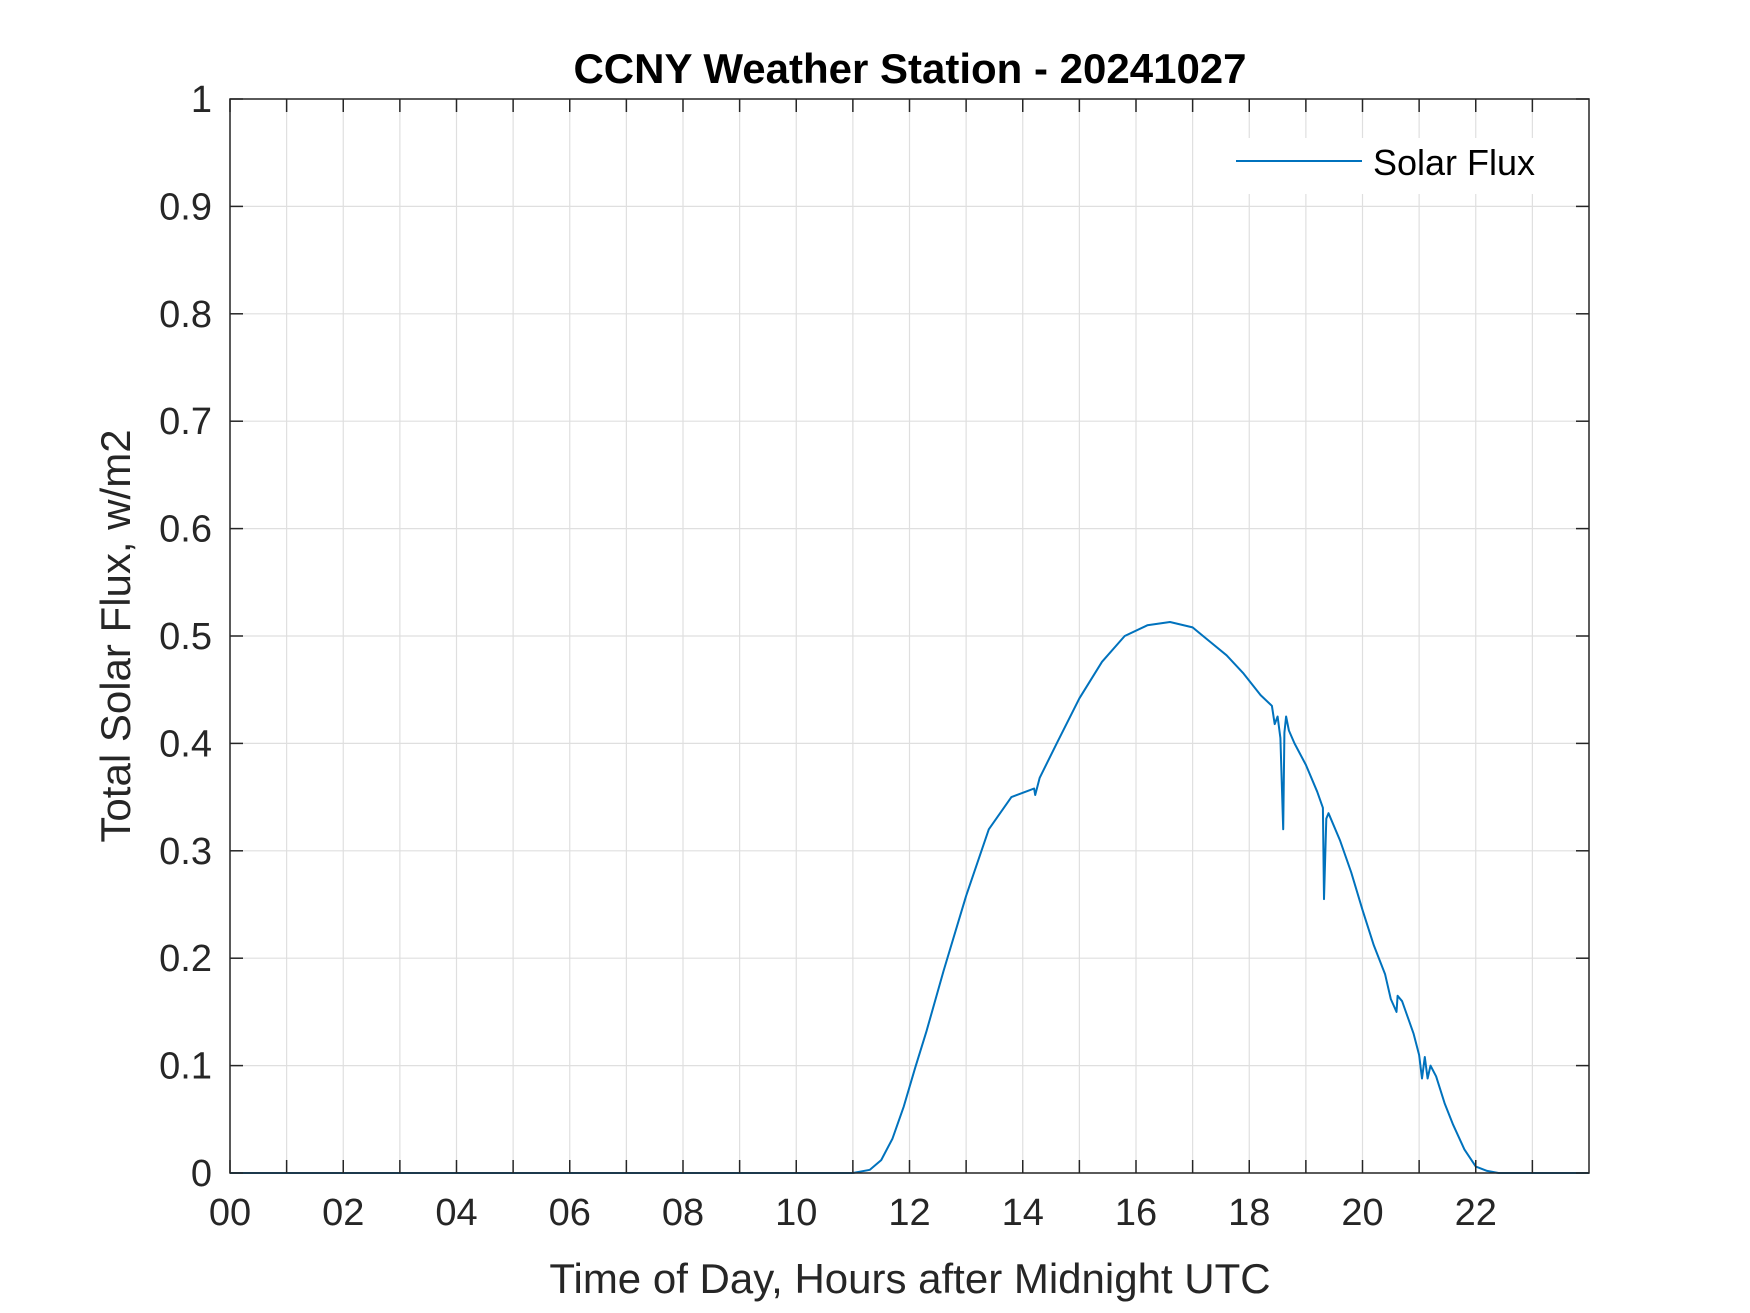 This screenshot has height=1313, width=1750. What do you see at coordinates (185, 207) in the screenshot?
I see `y-tick-label: 0.9` at bounding box center [185, 207].